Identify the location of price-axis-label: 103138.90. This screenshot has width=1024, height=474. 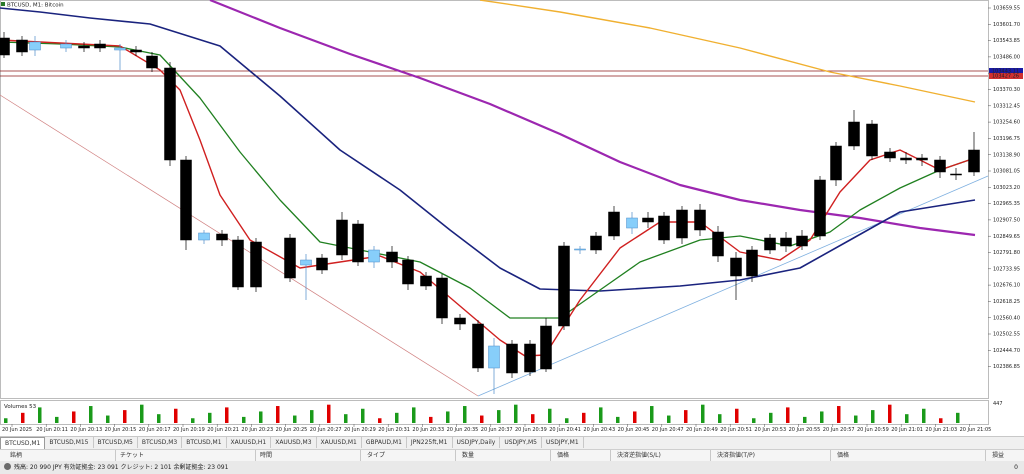
(1006, 155).